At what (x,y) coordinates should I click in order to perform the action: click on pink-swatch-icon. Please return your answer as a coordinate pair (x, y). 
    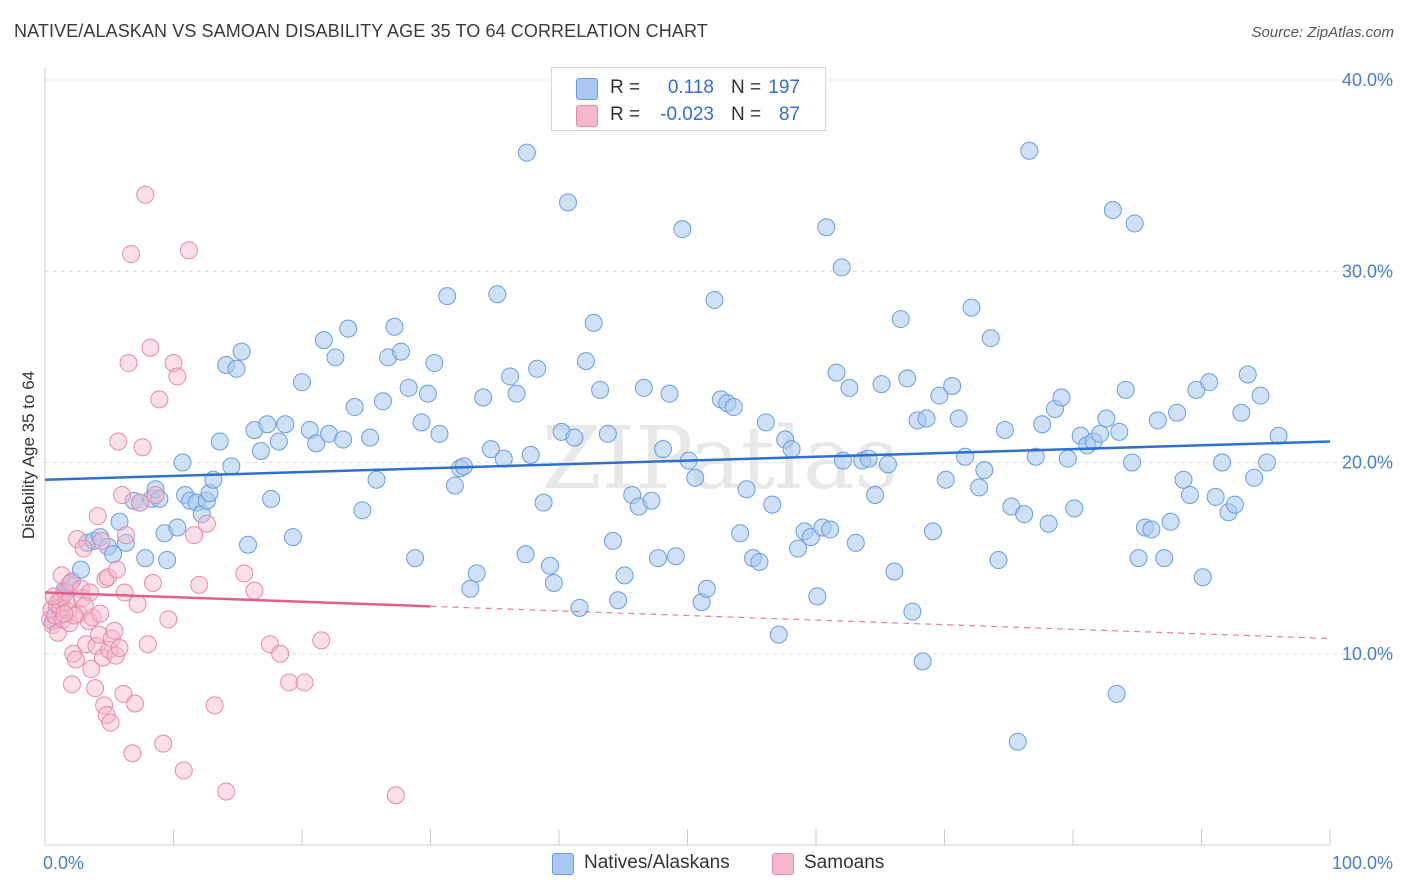
    Looking at the image, I should click on (587, 116).